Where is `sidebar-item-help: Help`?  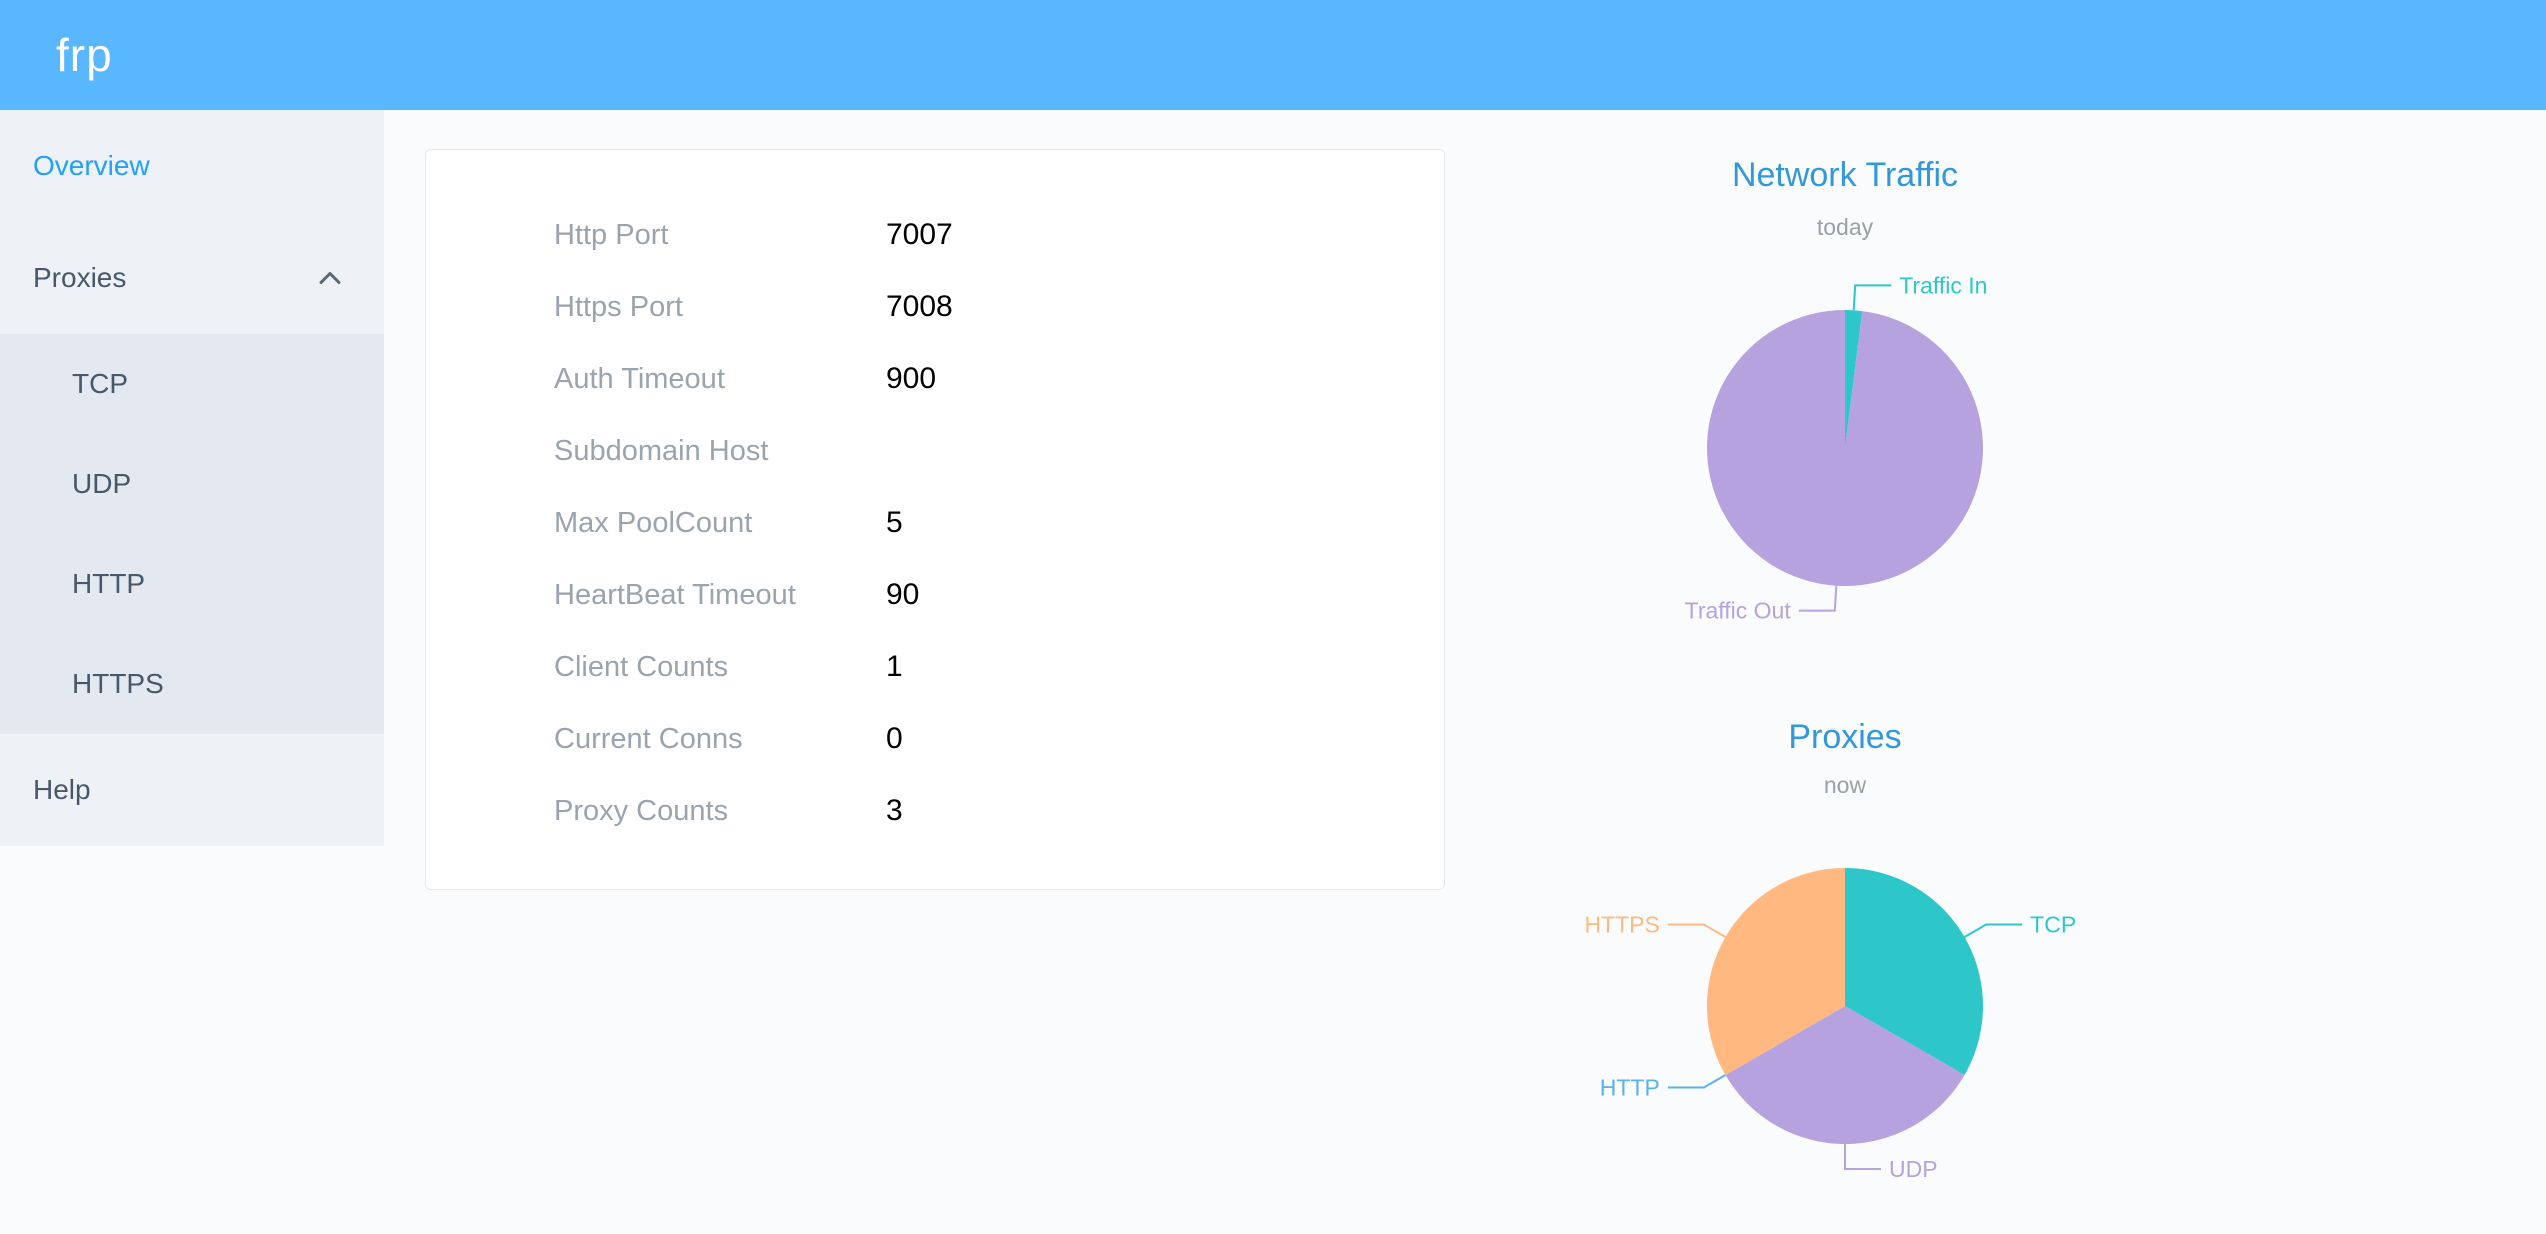
sidebar-item-help: Help is located at coordinates (192, 790).